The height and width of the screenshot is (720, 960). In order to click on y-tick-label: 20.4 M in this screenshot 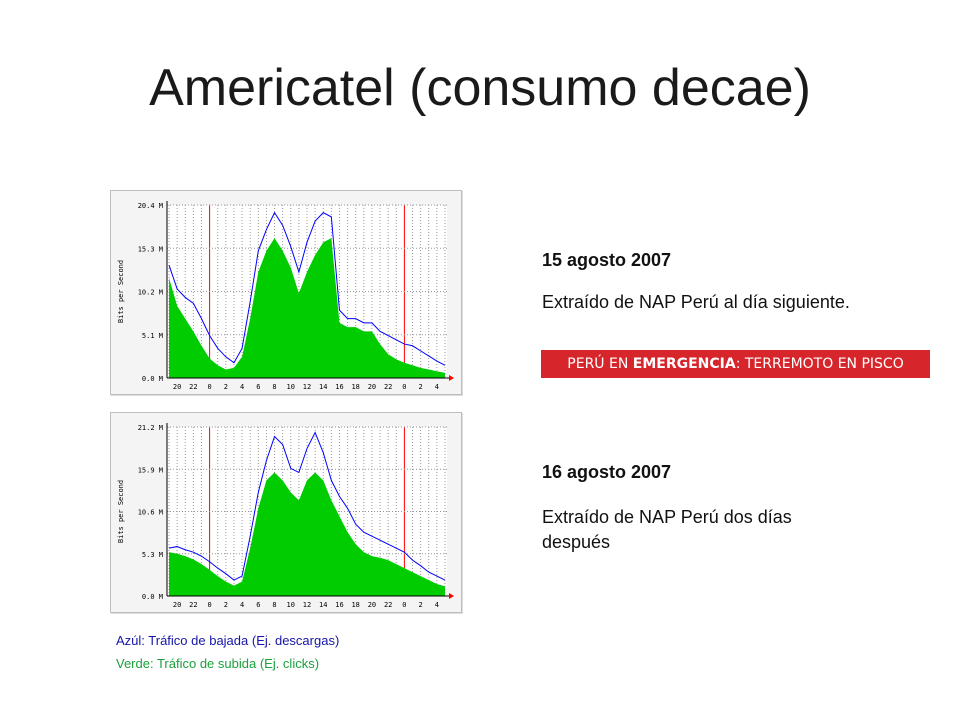, I will do `click(150, 206)`.